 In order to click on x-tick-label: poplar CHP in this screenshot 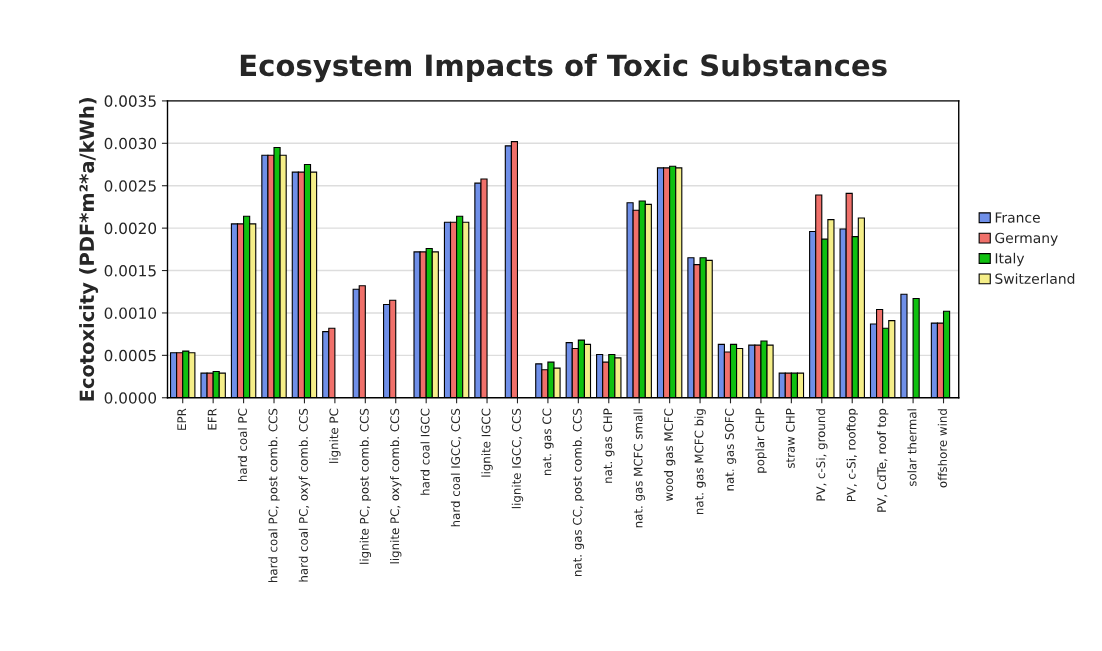, I will do `click(761, 440)`.